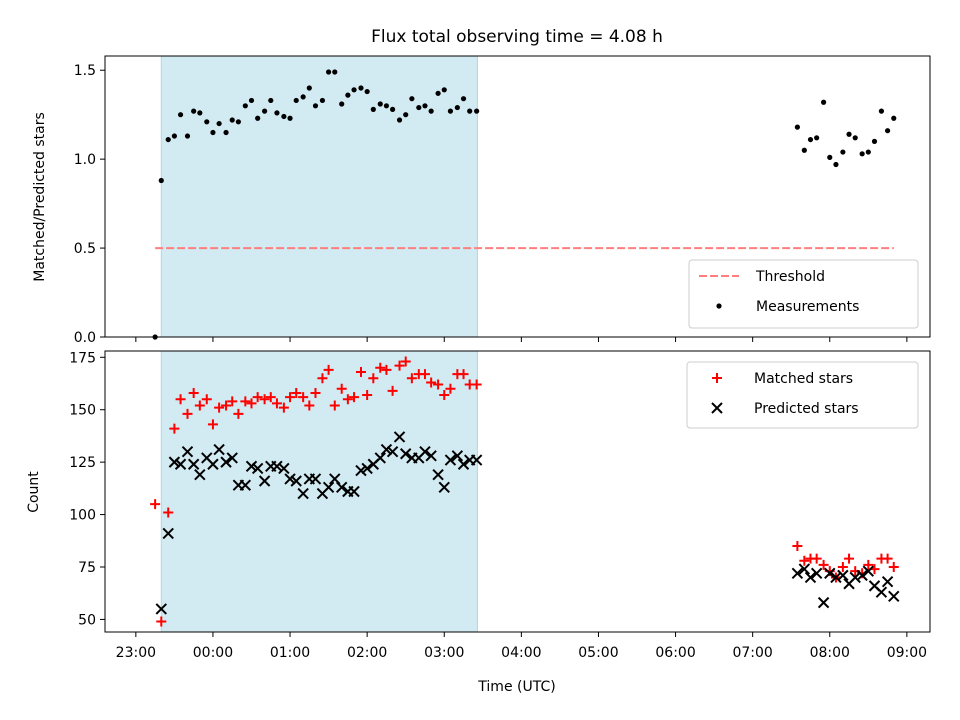  Describe the element at coordinates (87, 620) in the screenshot. I see `y-tick-label: 50` at that location.